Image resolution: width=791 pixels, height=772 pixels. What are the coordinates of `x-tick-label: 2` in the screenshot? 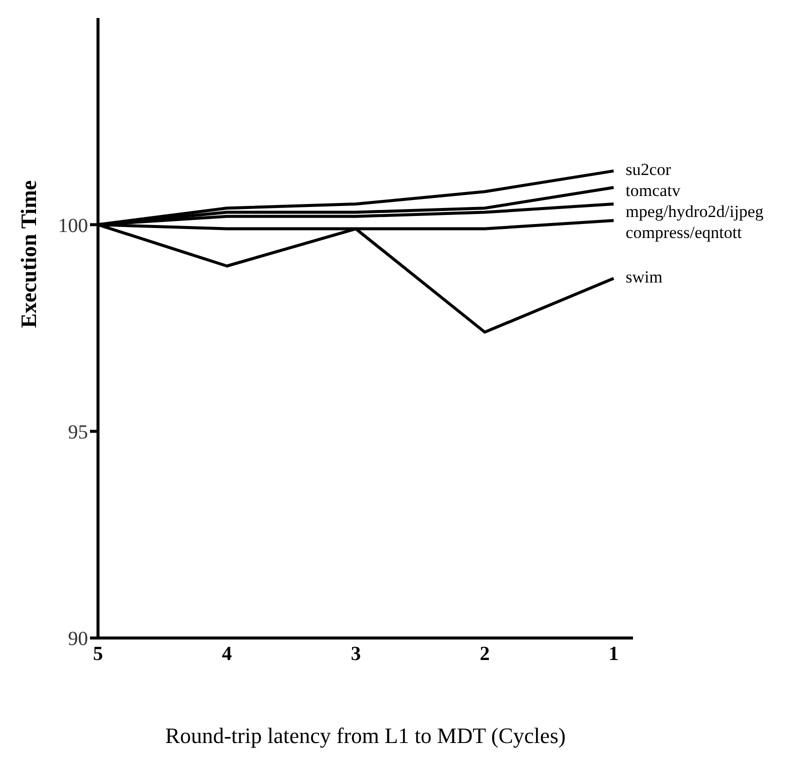 It's located at (485, 654).